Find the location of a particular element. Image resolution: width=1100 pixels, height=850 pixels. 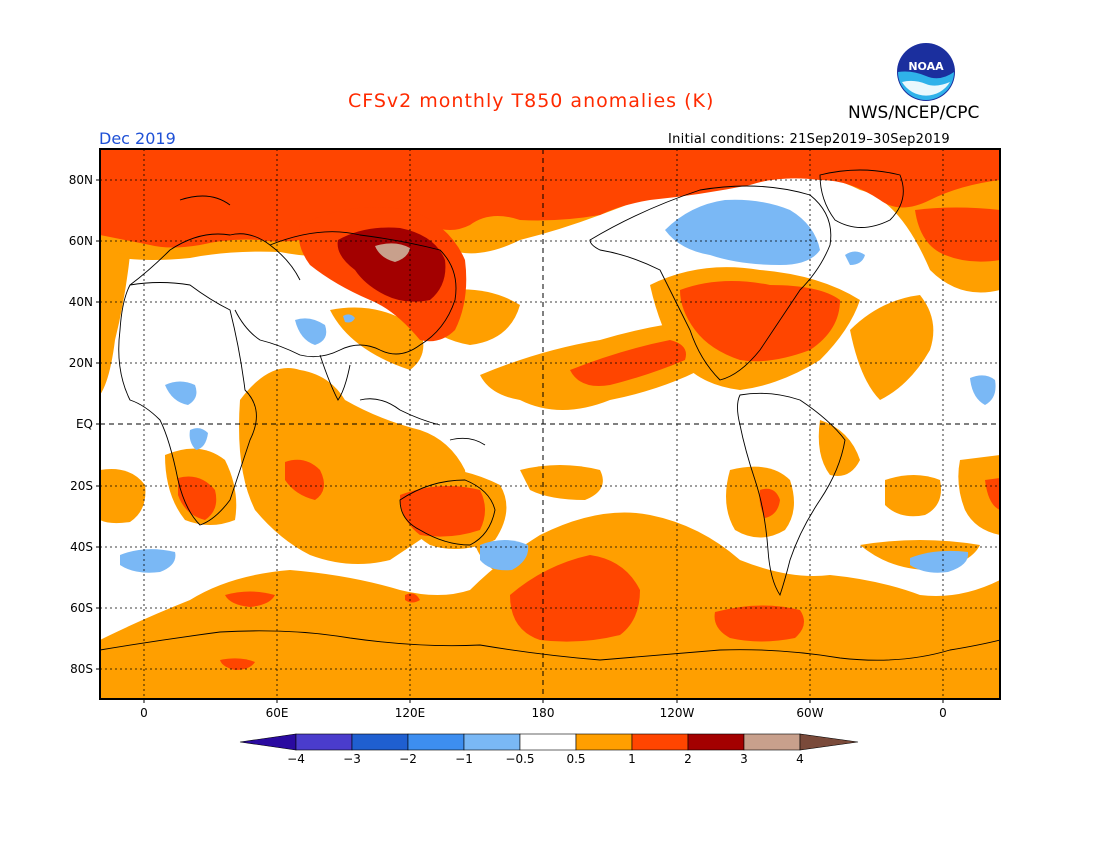

colorbar-label: 4 is located at coordinates (800, 759).